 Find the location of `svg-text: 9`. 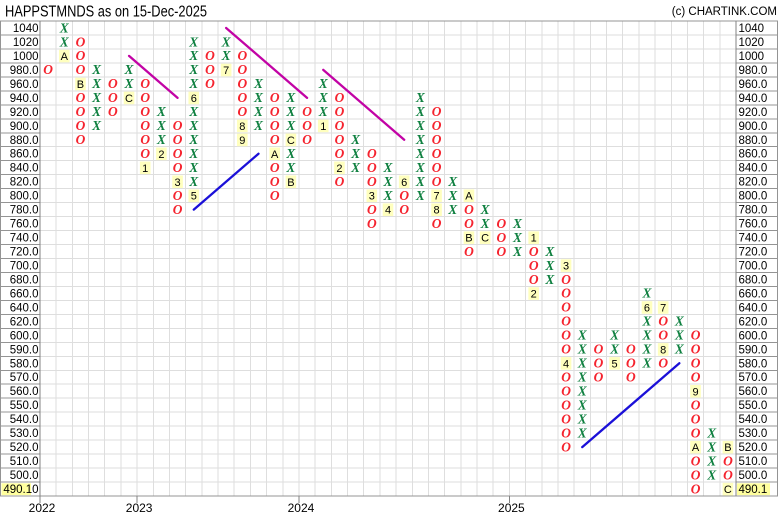

svg-text: 9 is located at coordinates (242, 141).